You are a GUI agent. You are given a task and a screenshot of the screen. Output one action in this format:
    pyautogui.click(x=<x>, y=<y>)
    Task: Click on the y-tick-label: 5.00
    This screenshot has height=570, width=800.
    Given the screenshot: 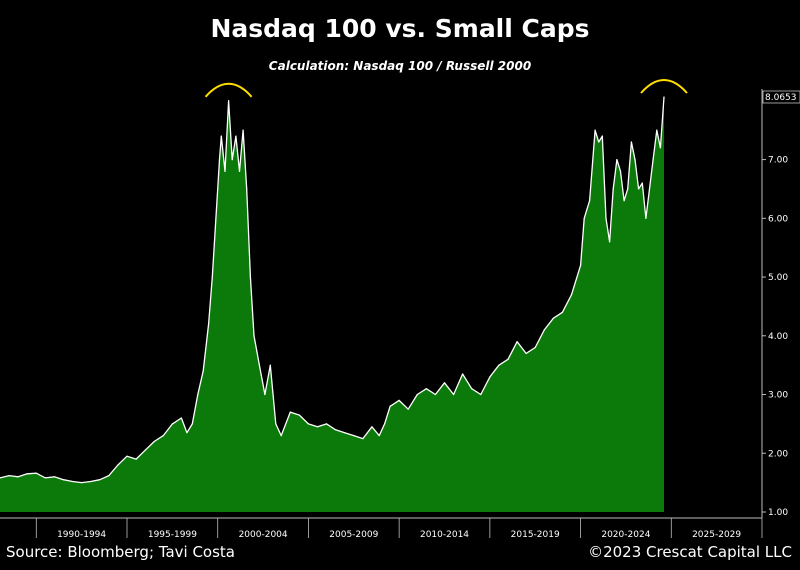 What is the action you would take?
    pyautogui.click(x=778, y=278)
    